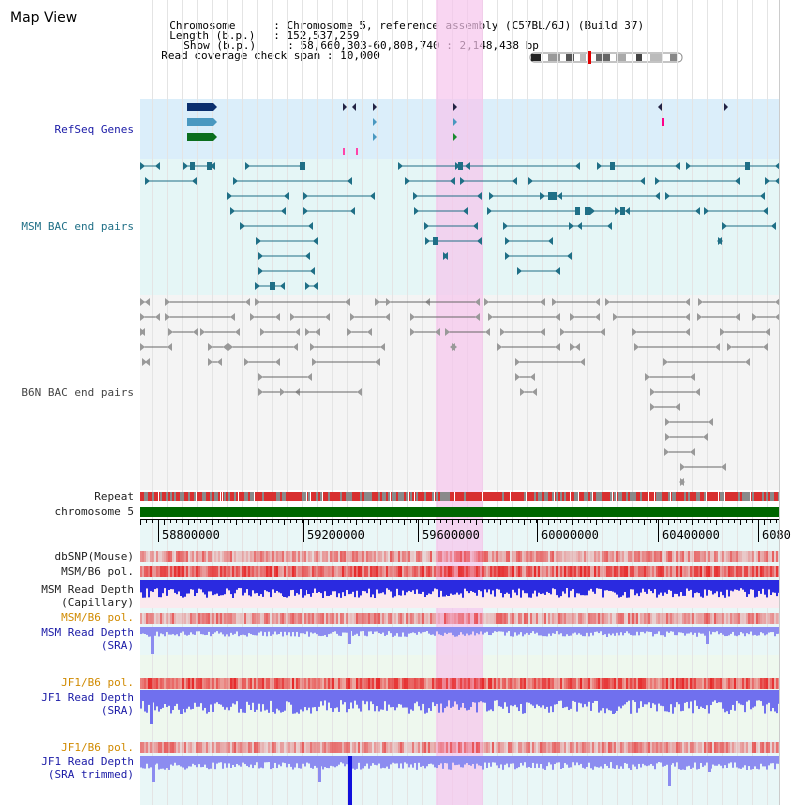 This screenshot has height=805, width=800. I want to click on track-label-jf1-depth-trim: JF1 Read Depth, so click(87, 761).